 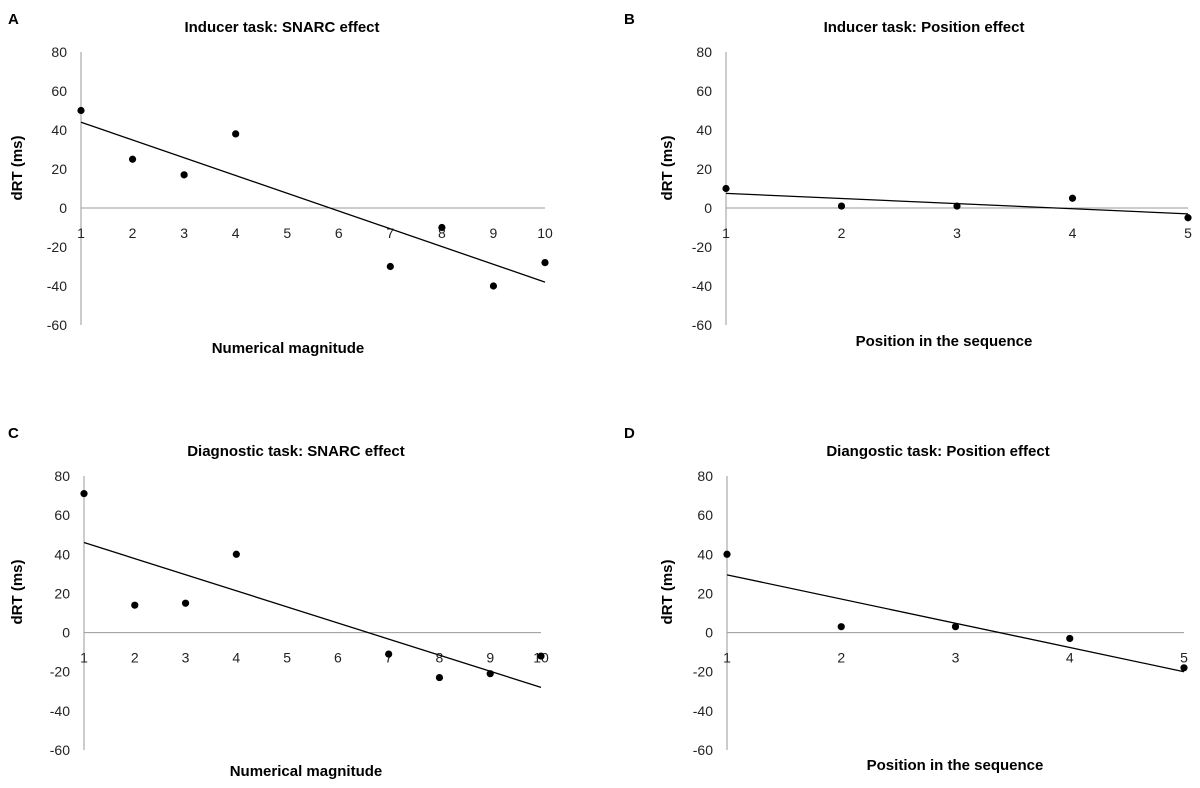 What do you see at coordinates (306, 771) in the screenshot?
I see `panel-c-xlabel: Numerical magnitude` at bounding box center [306, 771].